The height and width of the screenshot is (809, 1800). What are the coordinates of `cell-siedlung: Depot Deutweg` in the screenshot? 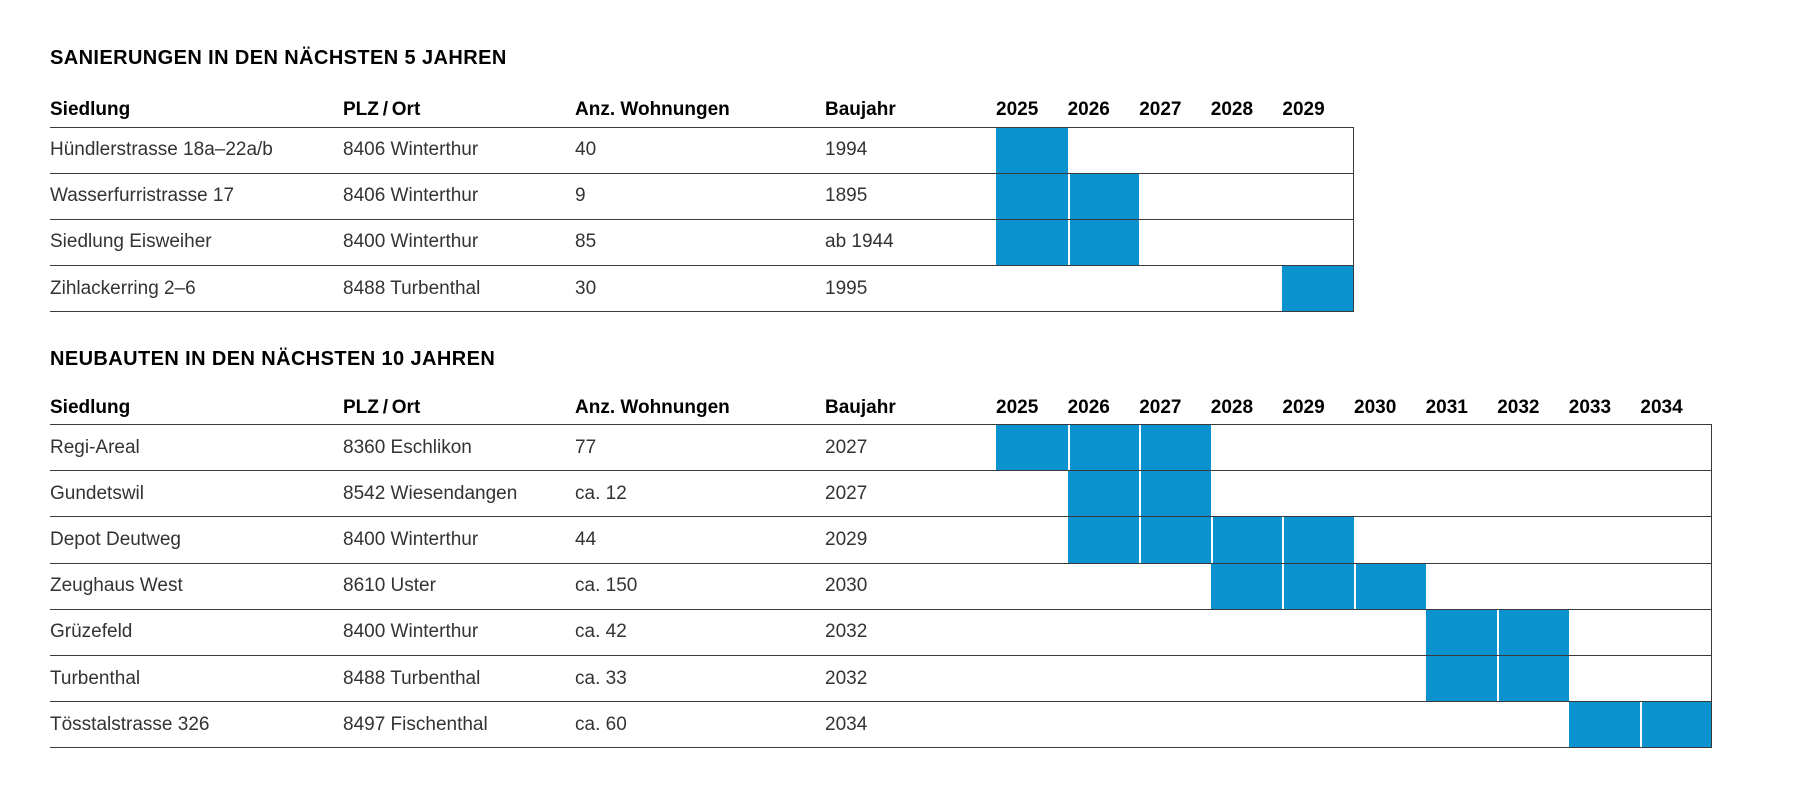 It's located at (115, 539).